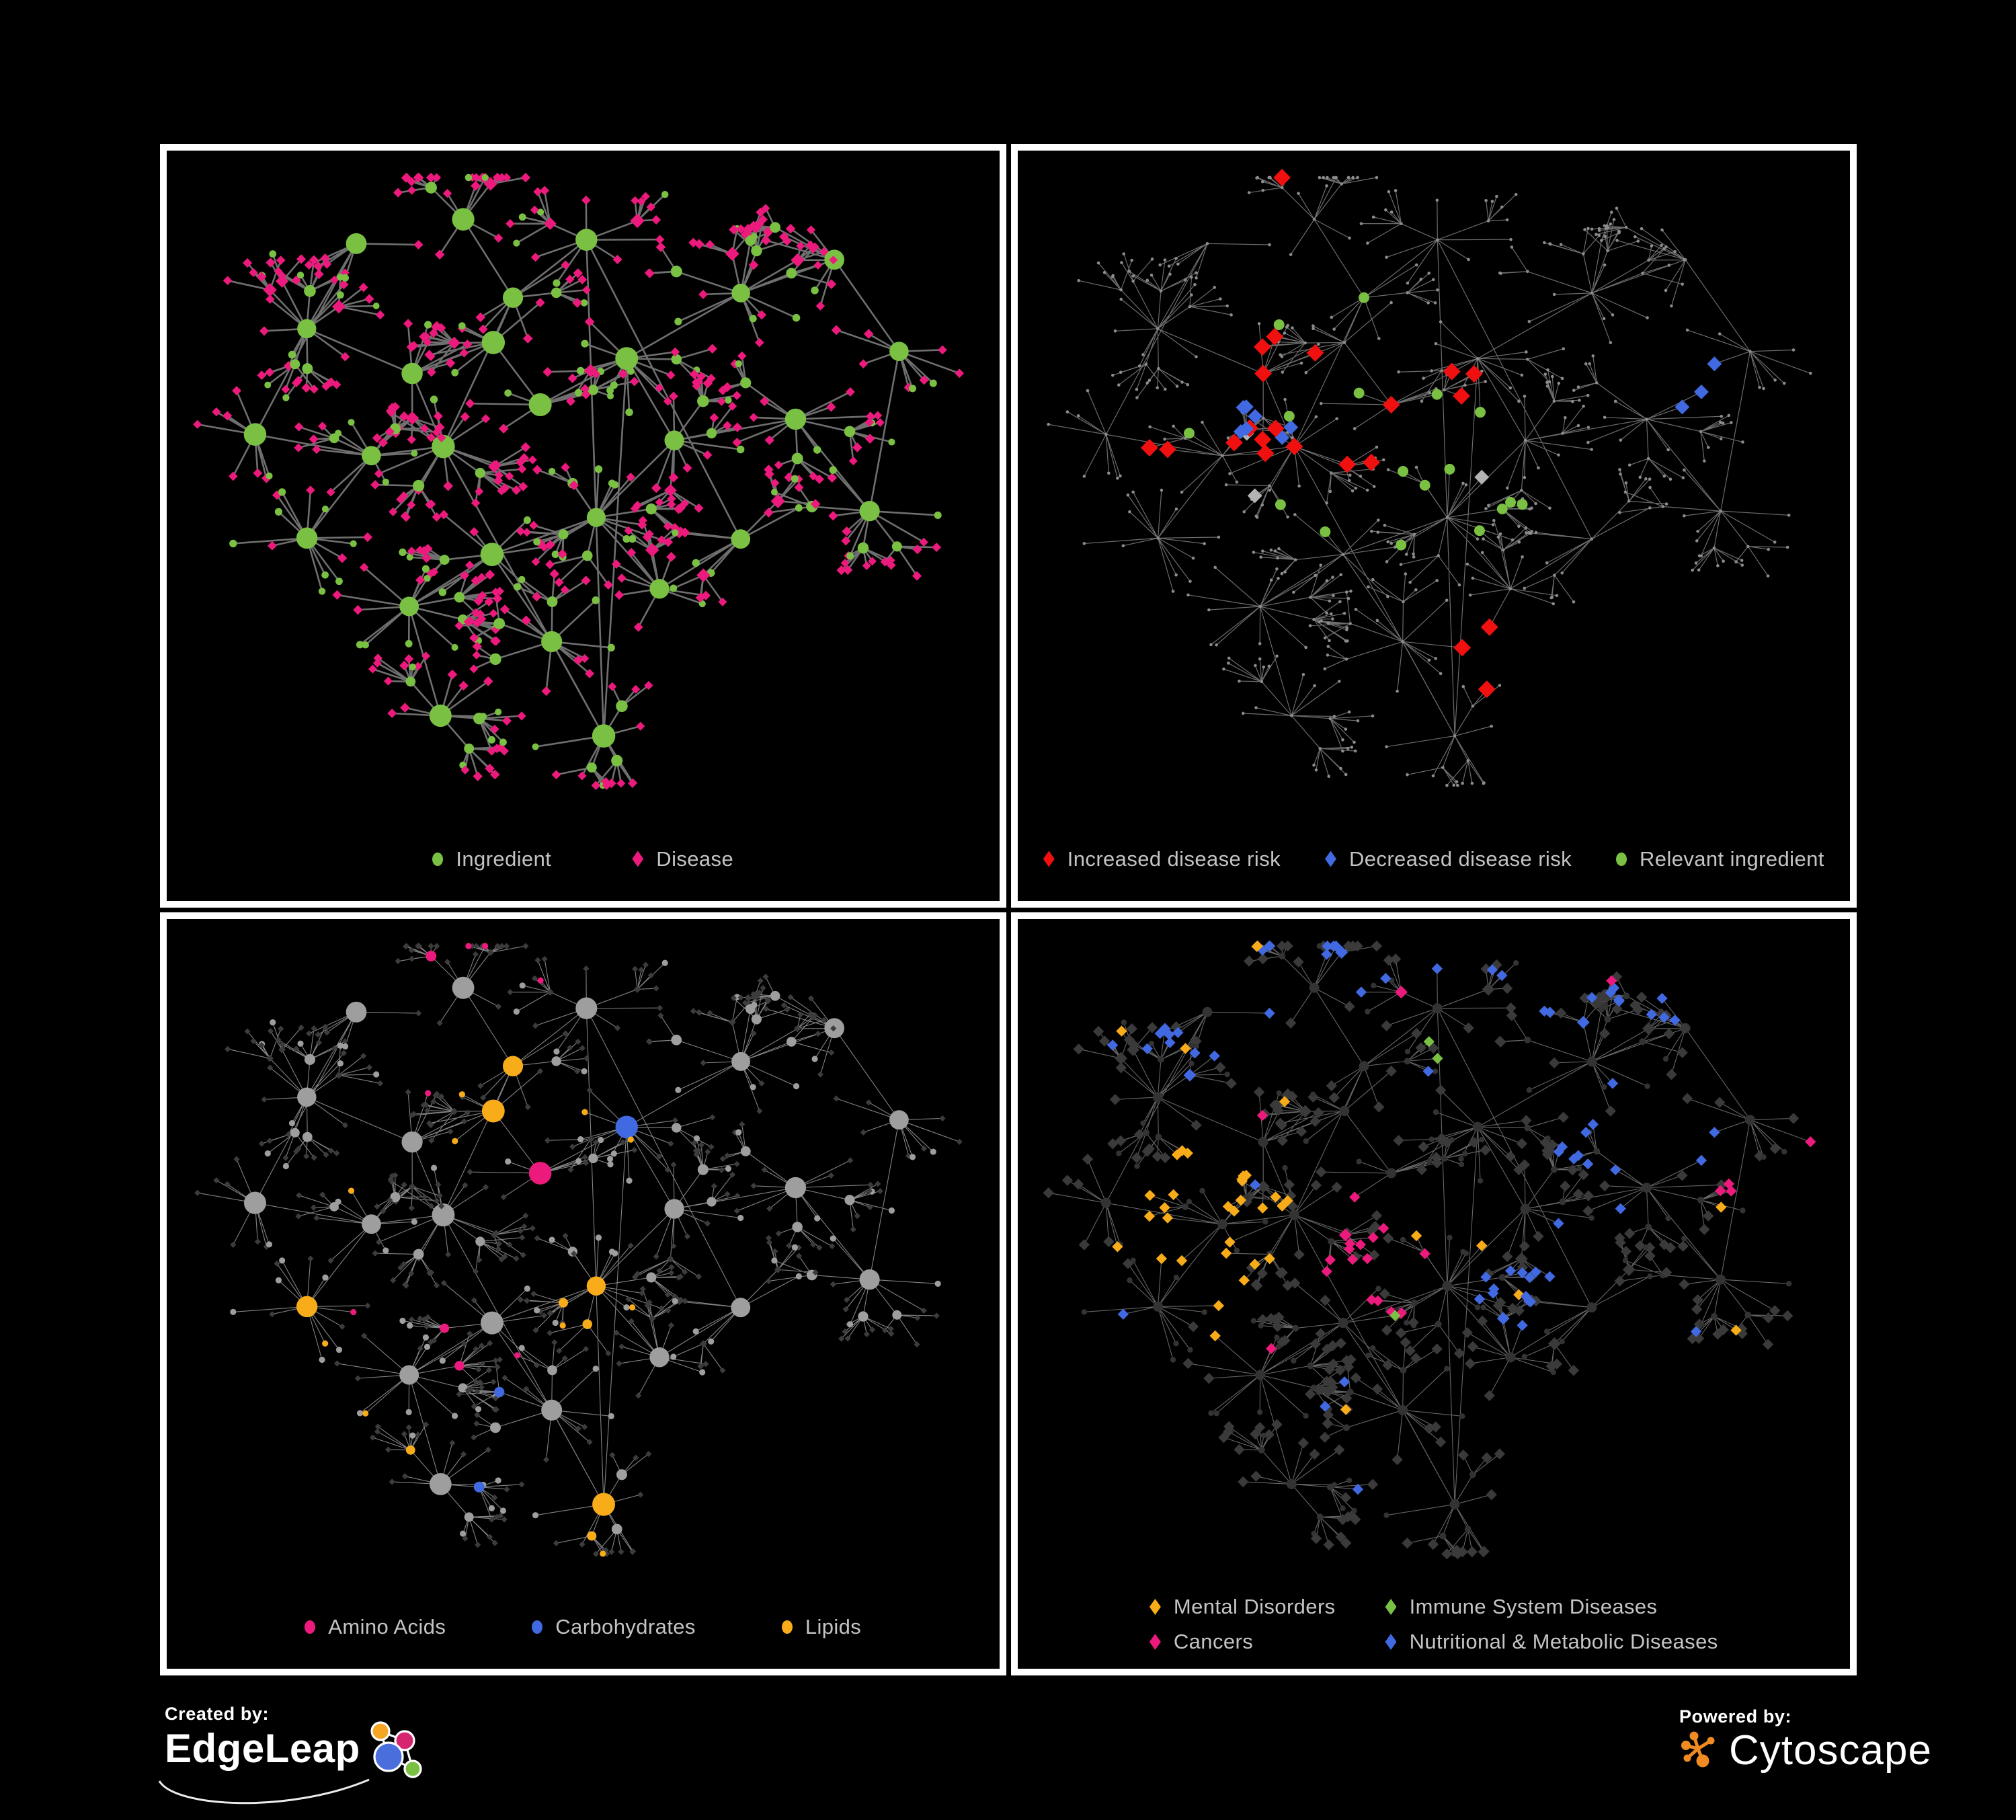 This screenshot has height=1820, width=2016. I want to click on legend-item-carbohydrates: Carbohydrates, so click(614, 1627).